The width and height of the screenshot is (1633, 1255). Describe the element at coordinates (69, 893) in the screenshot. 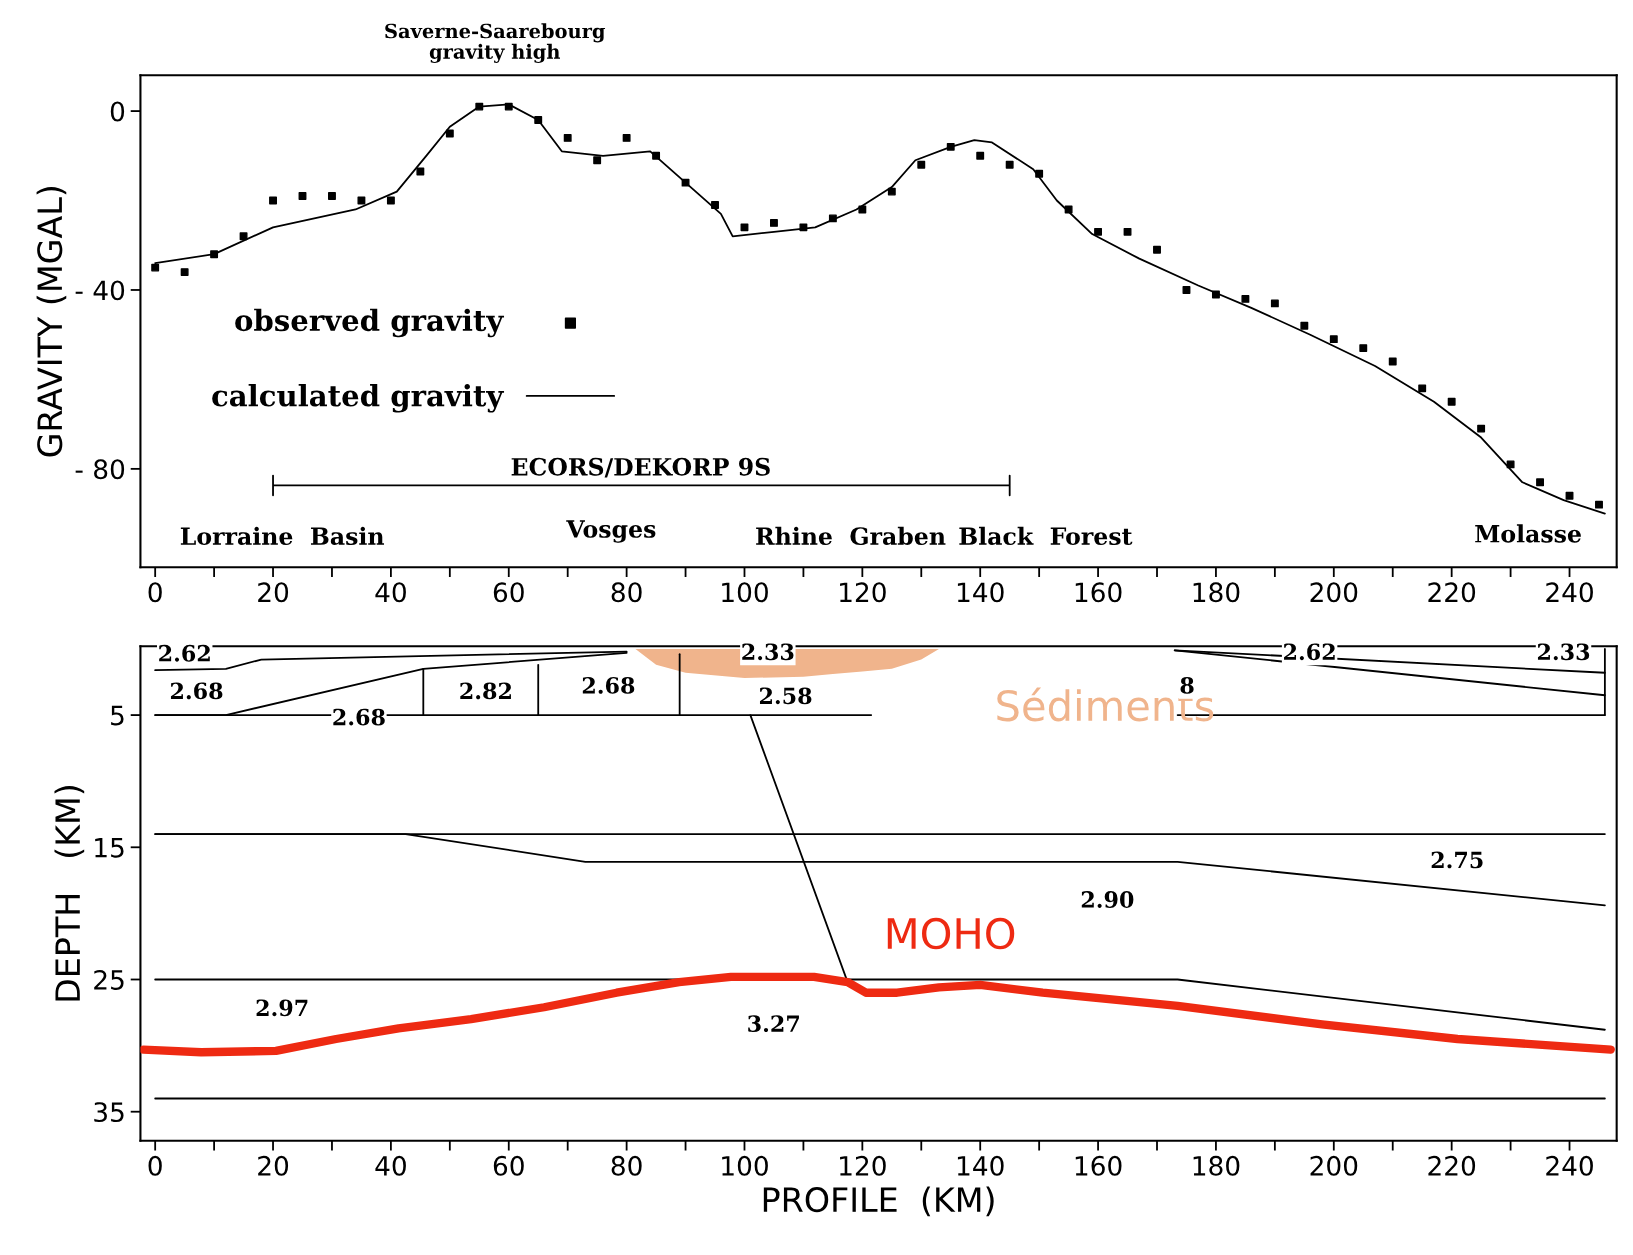

I see `y-axis-title: DEPTH (KM)` at that location.